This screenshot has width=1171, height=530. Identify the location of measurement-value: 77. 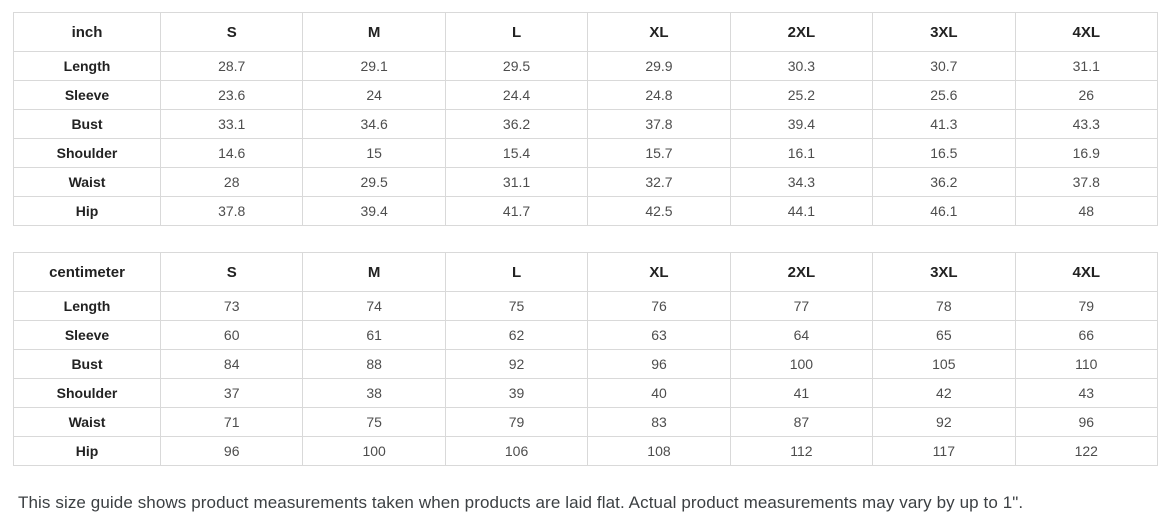
(801, 306).